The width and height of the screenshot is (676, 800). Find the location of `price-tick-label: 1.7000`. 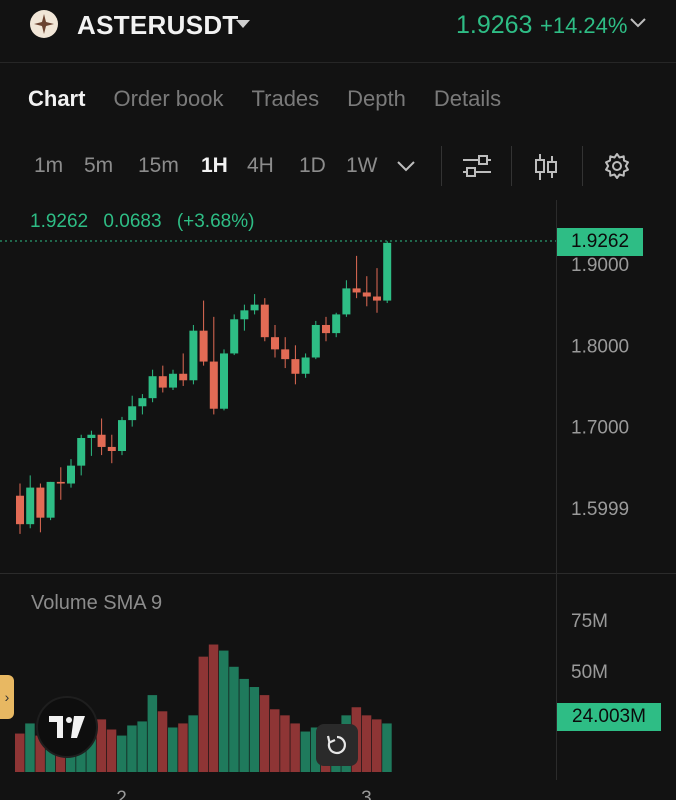

price-tick-label: 1.7000 is located at coordinates (600, 428).